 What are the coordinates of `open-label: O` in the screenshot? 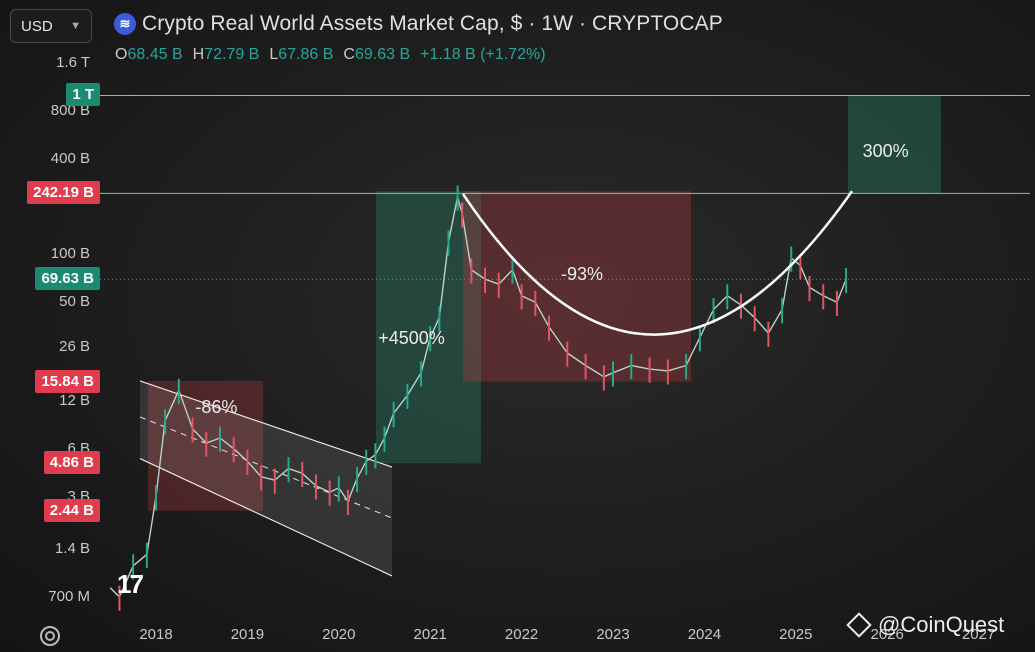 It's located at (121, 54).